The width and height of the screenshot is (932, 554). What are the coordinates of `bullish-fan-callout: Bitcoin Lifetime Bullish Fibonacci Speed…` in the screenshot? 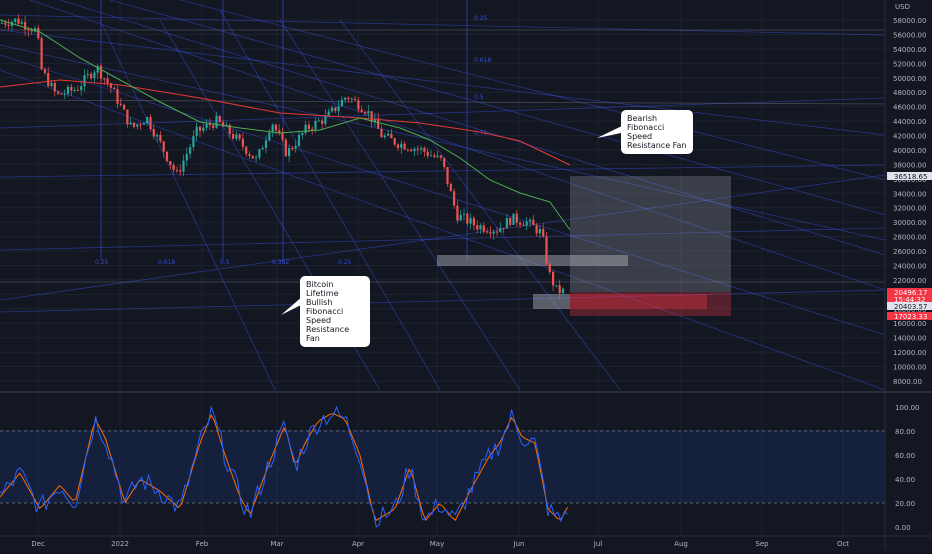 It's located at (335, 311).